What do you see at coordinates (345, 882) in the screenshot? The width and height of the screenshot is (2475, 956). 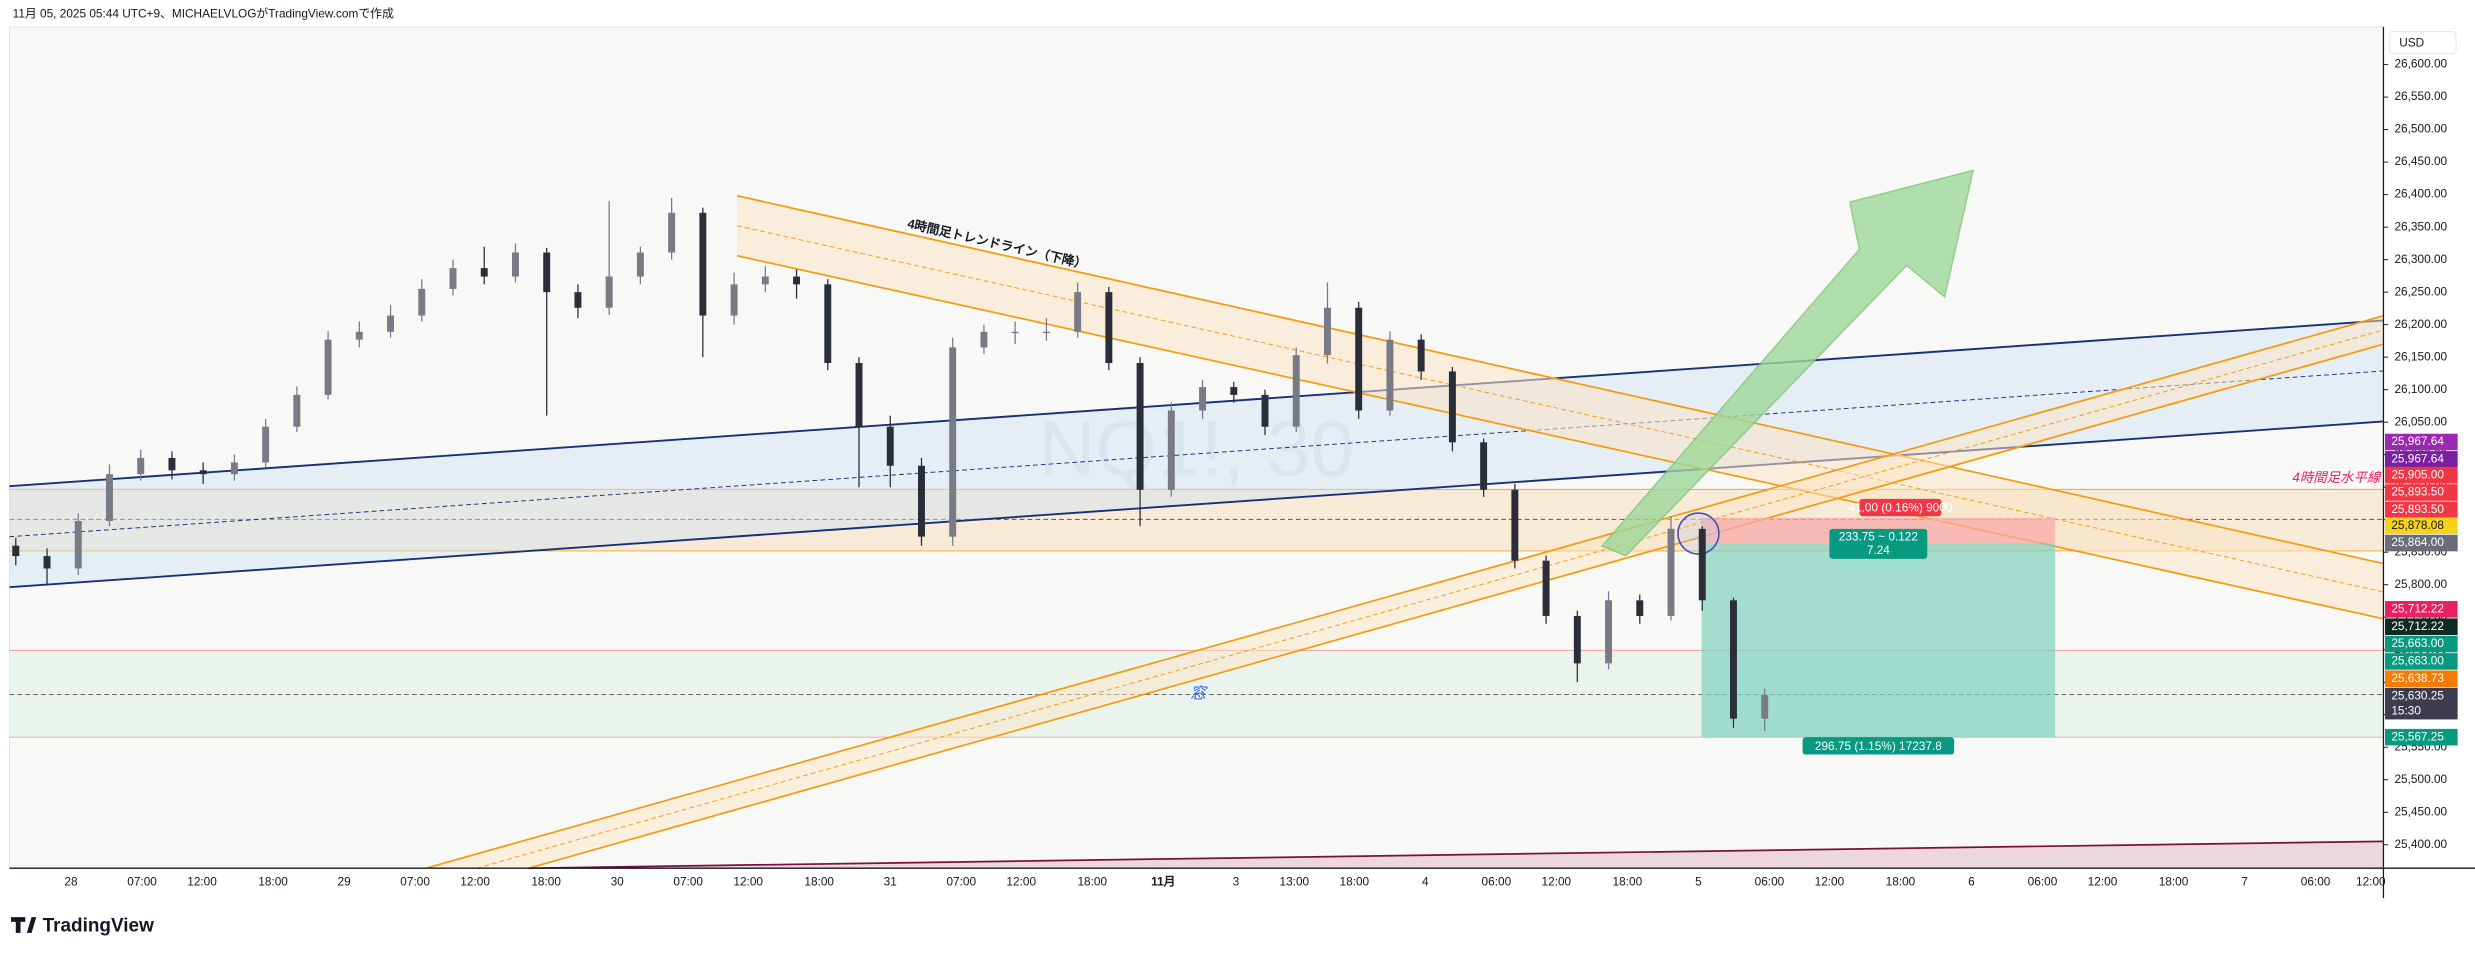 I see `x-tick-label: 29` at bounding box center [345, 882].